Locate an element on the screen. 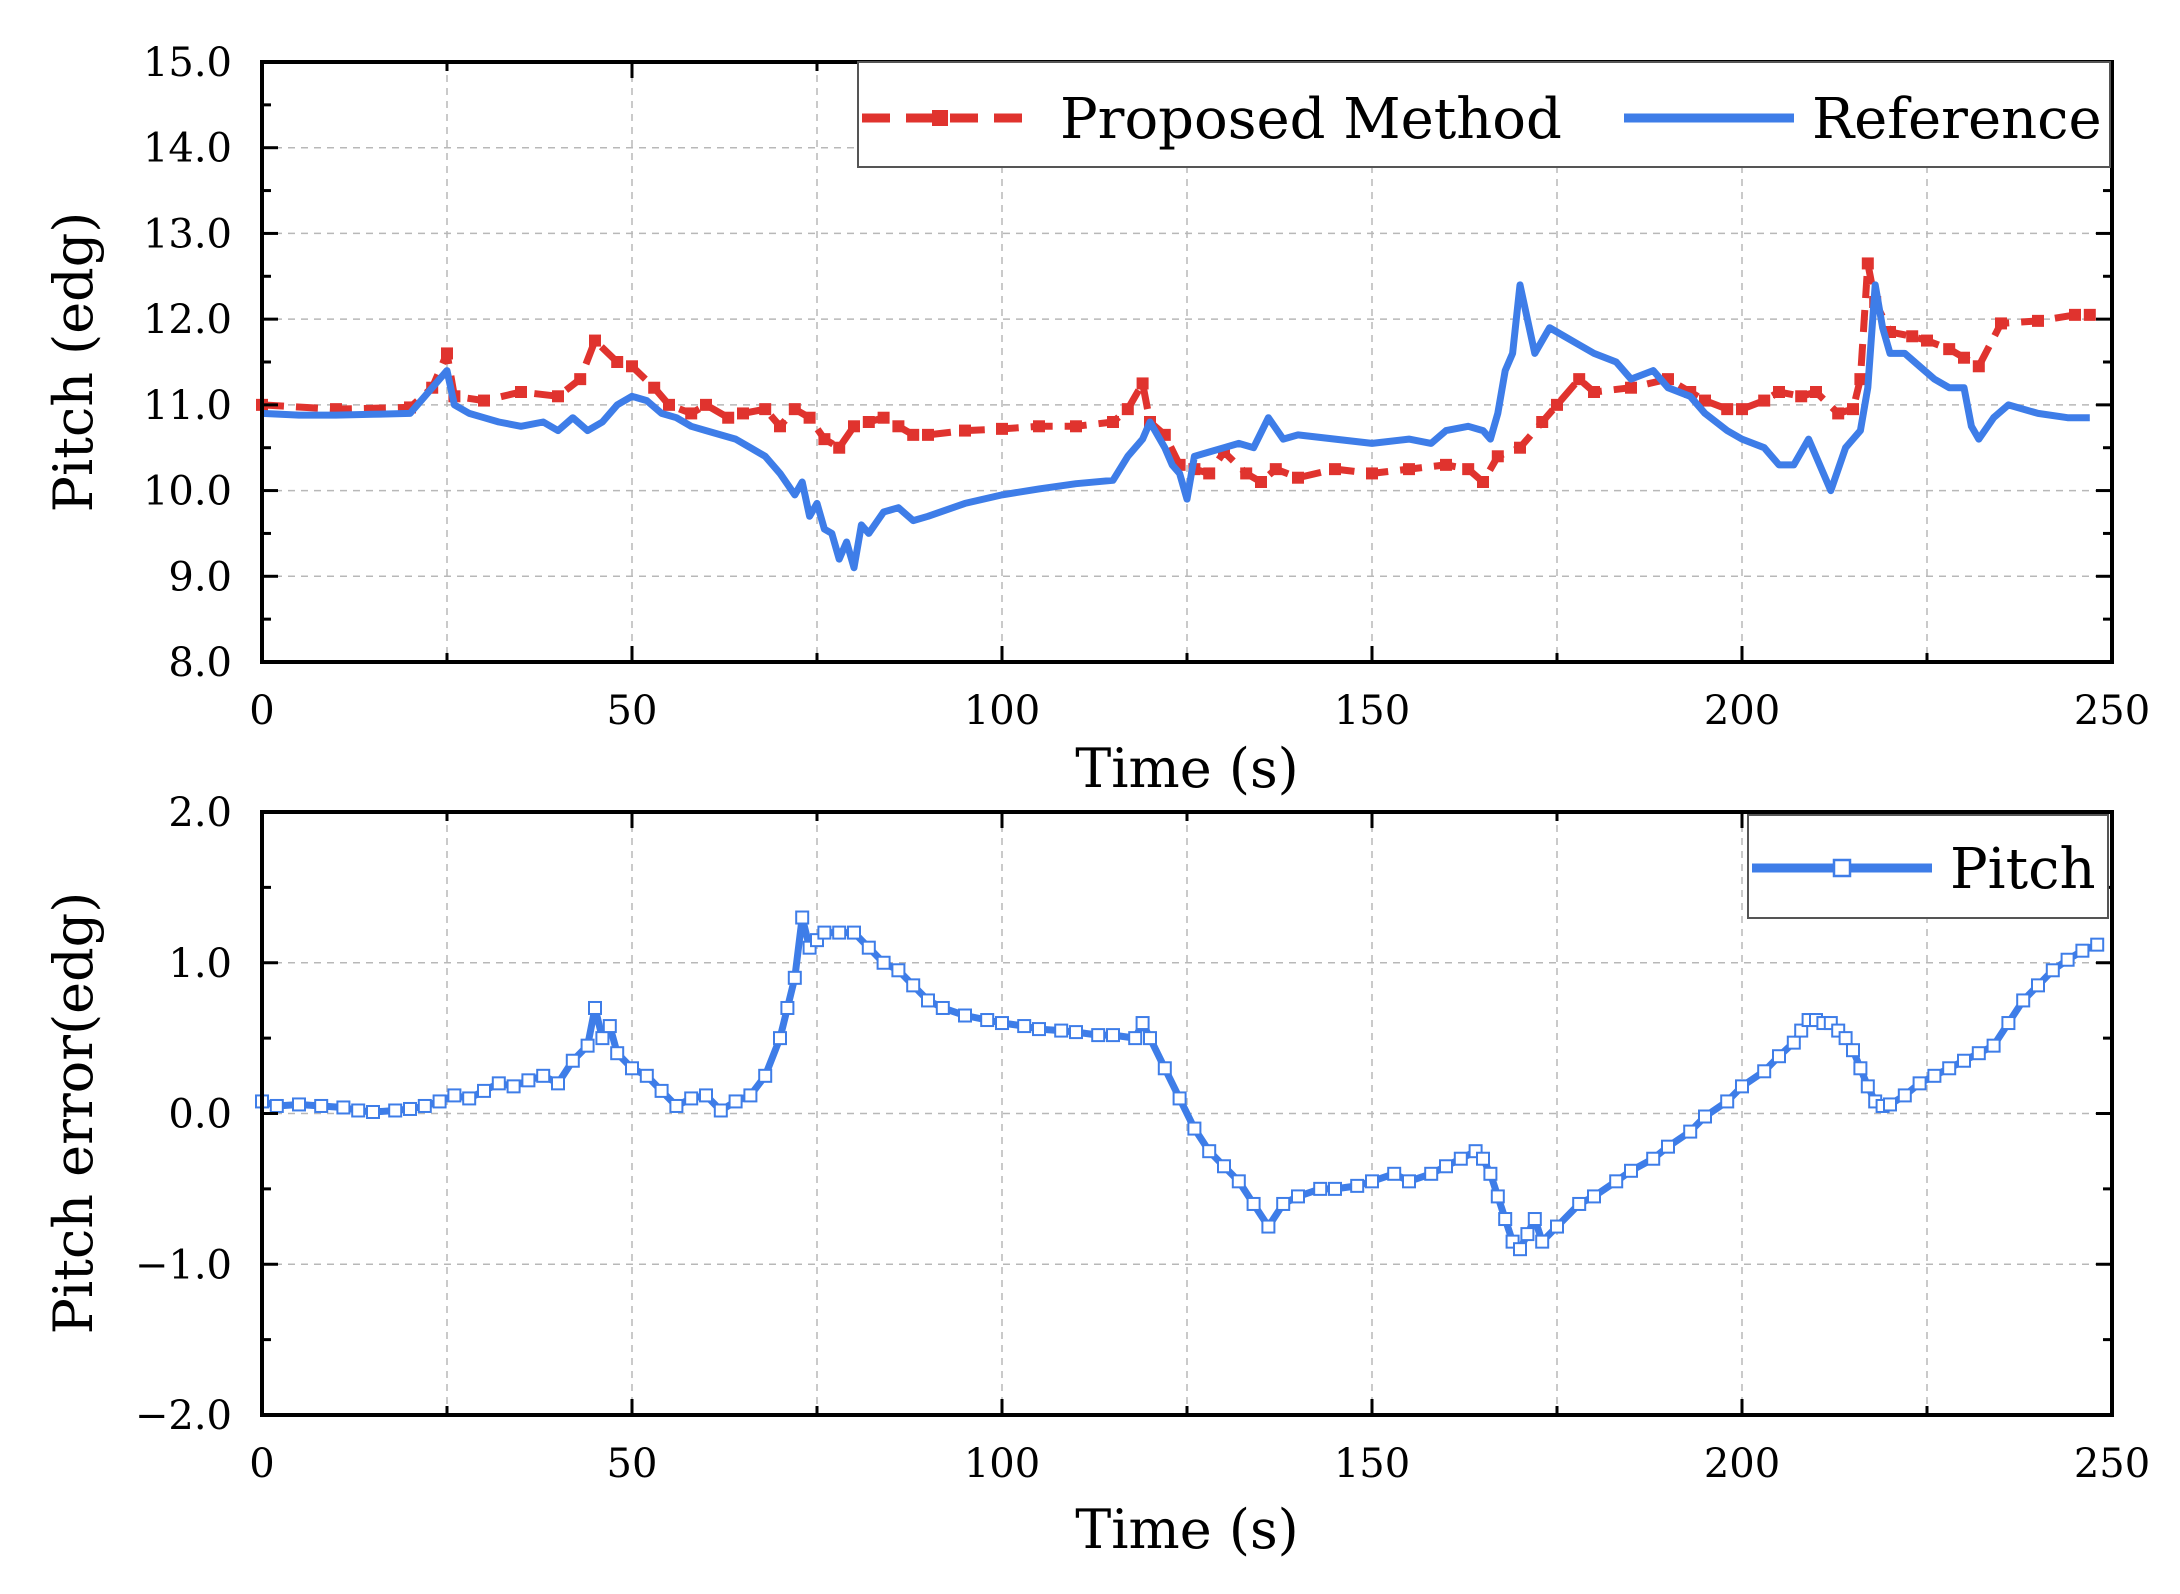 The width and height of the screenshot is (2180, 1594). pitch-error-chart-x-tick-label: 150 is located at coordinates (1372, 1464).